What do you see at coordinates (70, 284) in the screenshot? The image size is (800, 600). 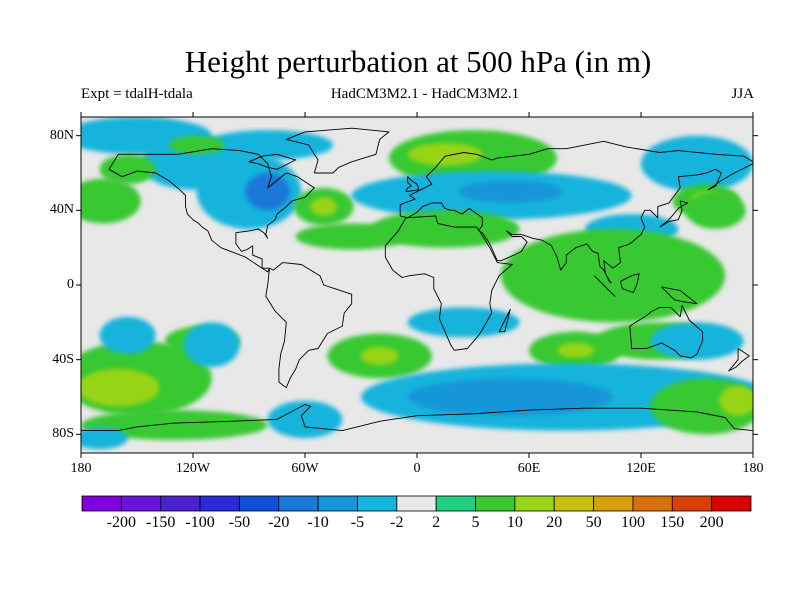 I see `lat-label-2: 0` at bounding box center [70, 284].